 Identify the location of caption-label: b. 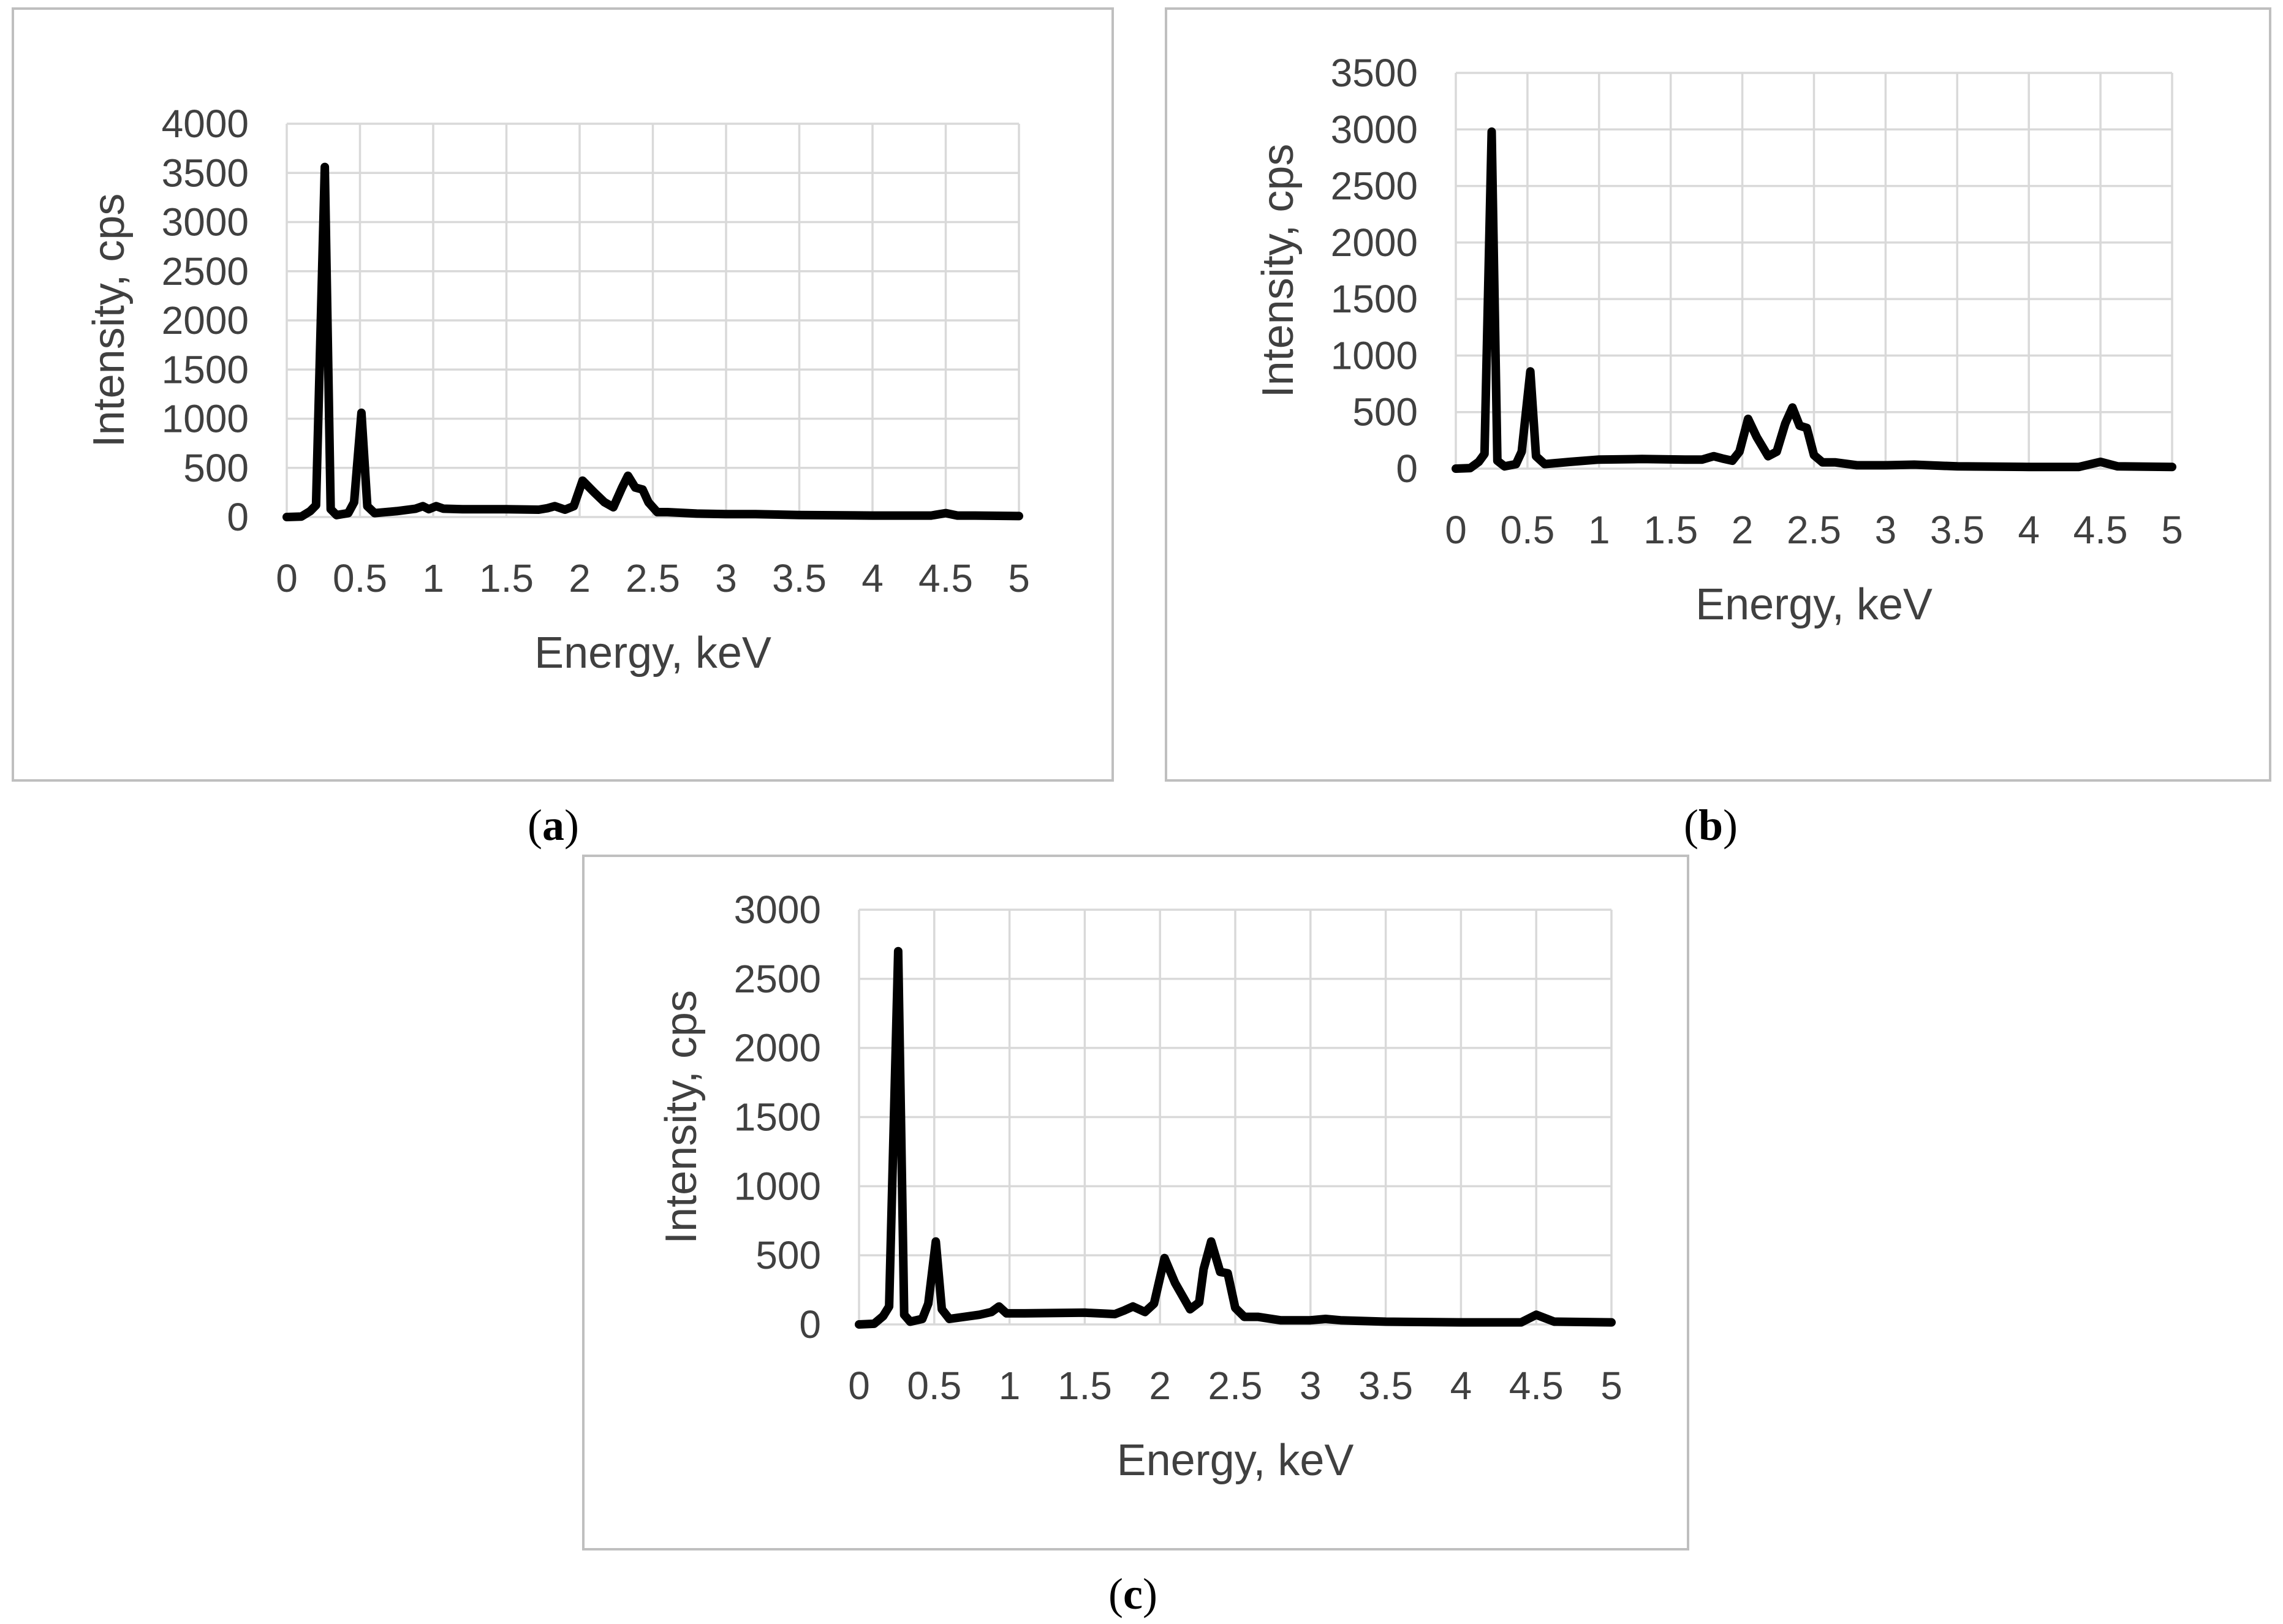
(1711, 825).